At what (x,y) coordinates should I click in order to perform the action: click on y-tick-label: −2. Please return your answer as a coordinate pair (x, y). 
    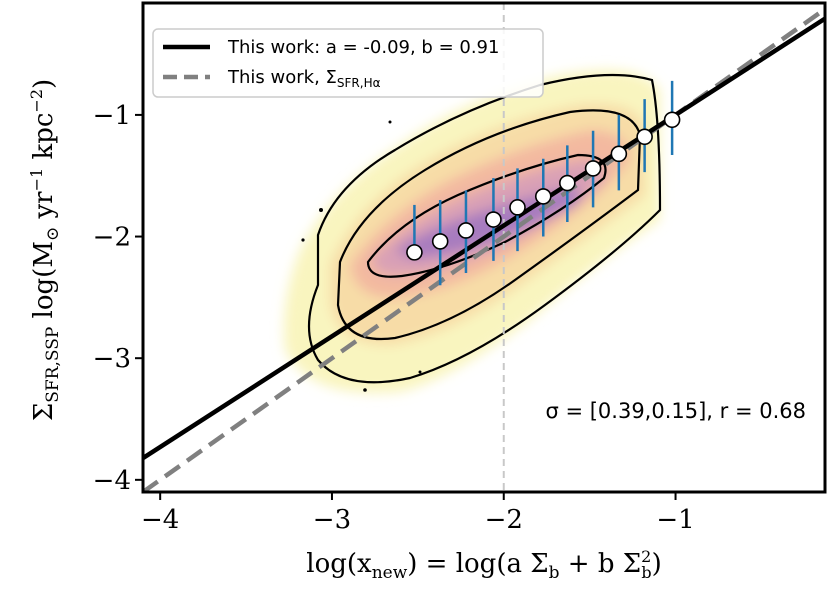
    Looking at the image, I should click on (112, 238).